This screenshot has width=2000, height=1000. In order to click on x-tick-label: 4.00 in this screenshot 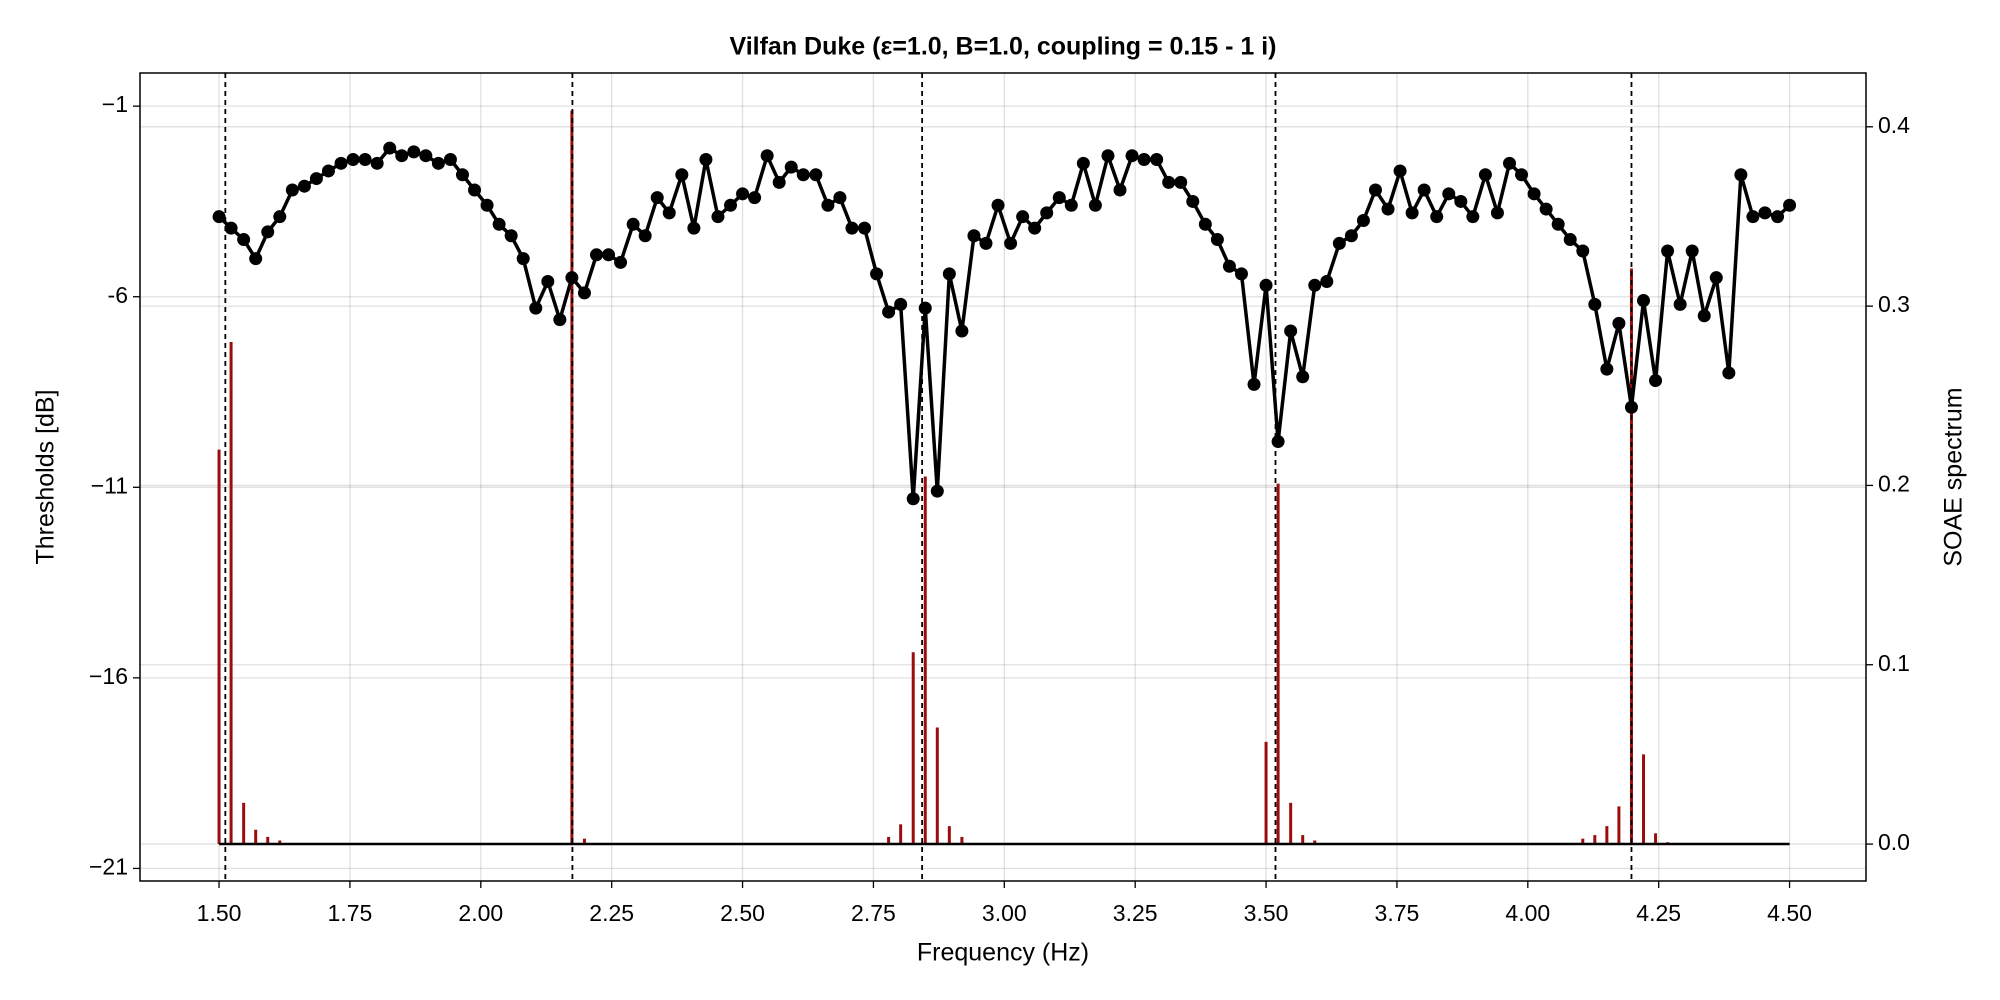, I will do `click(1527, 913)`.